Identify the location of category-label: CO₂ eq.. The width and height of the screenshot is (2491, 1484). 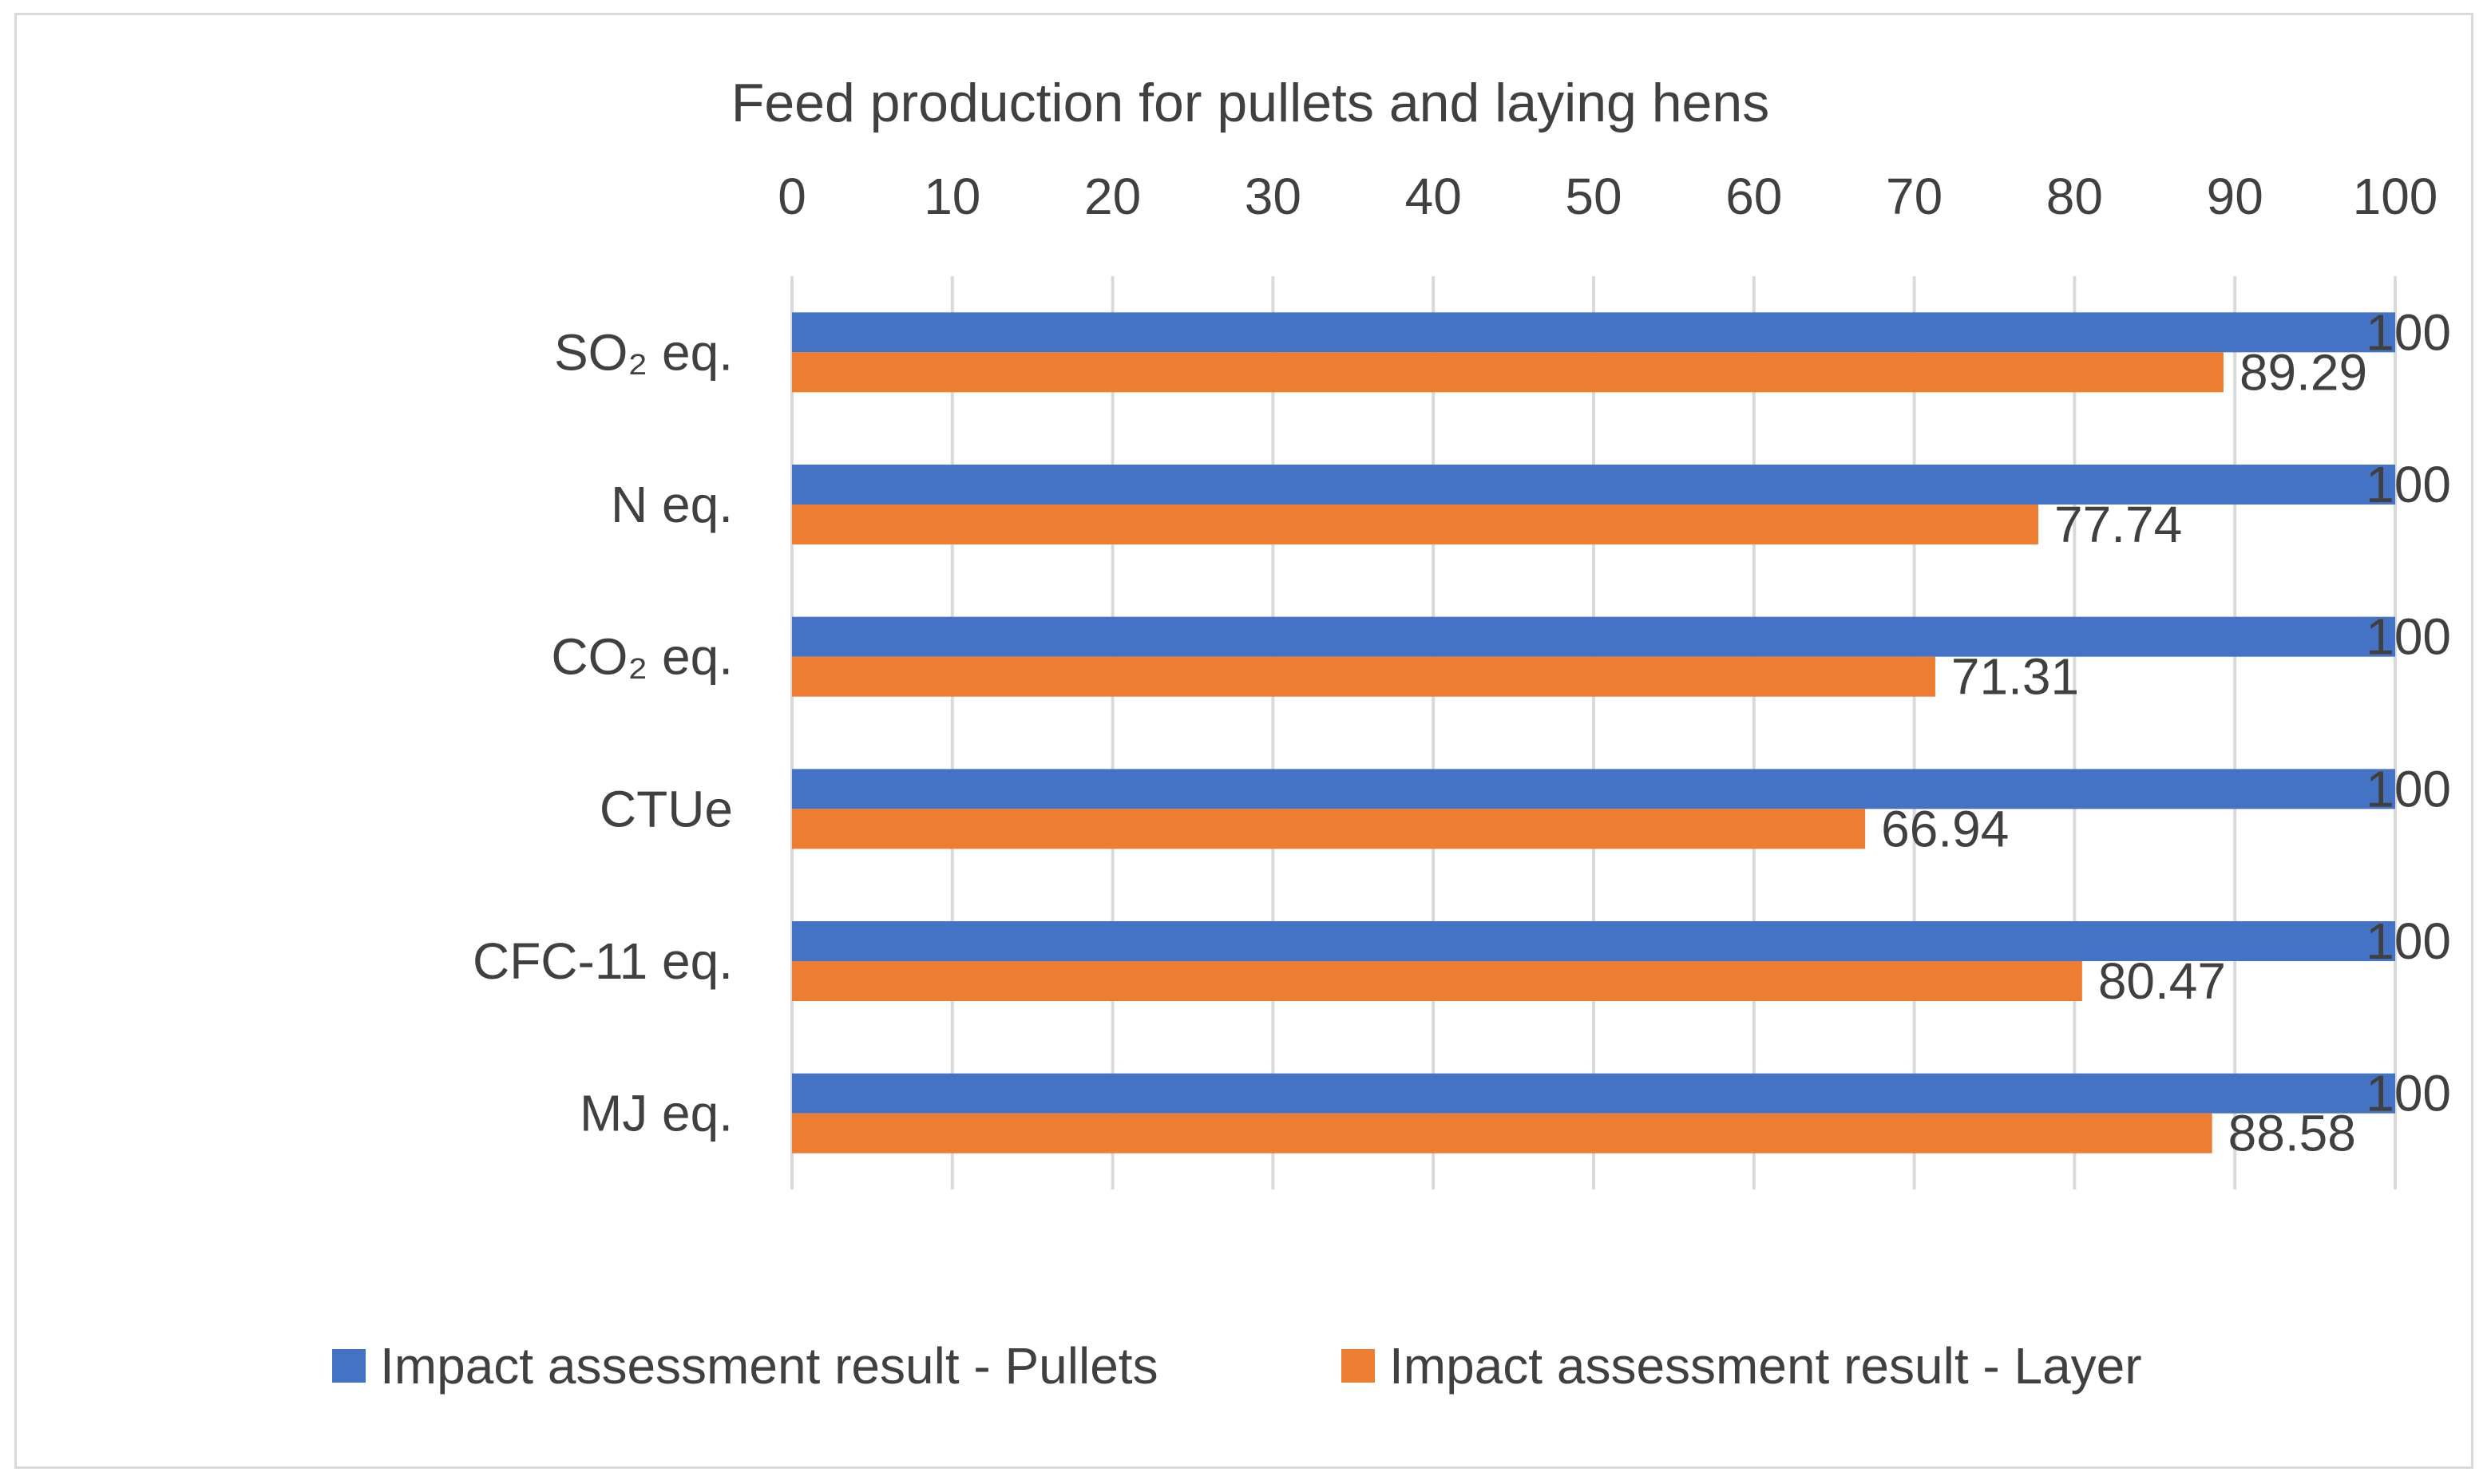
(642, 657).